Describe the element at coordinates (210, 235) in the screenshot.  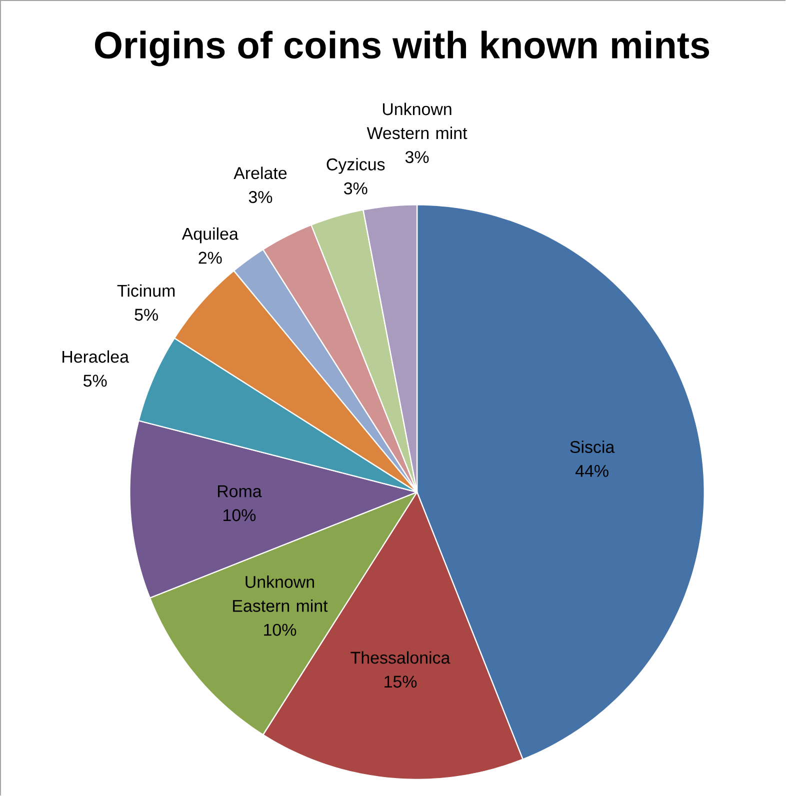
I see `slice-label: Aquilea` at that location.